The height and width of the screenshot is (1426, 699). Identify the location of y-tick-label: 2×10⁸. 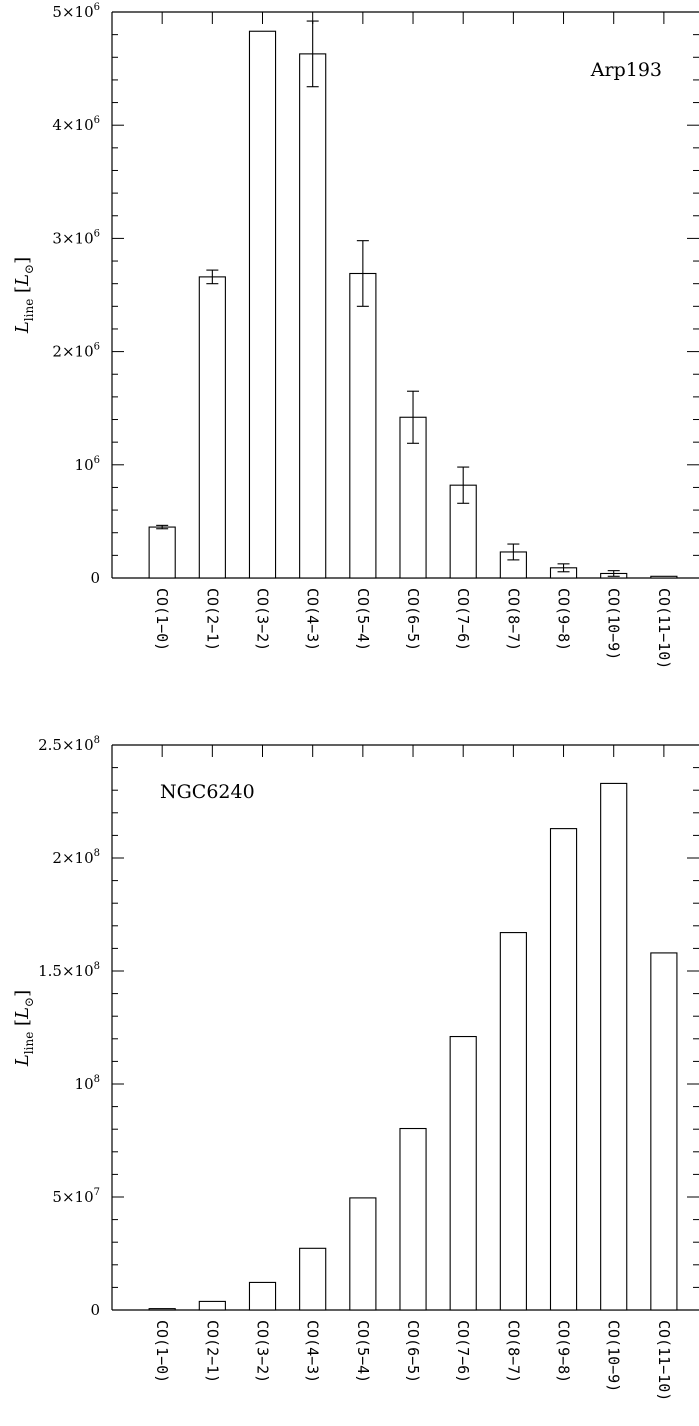
(76, 857).